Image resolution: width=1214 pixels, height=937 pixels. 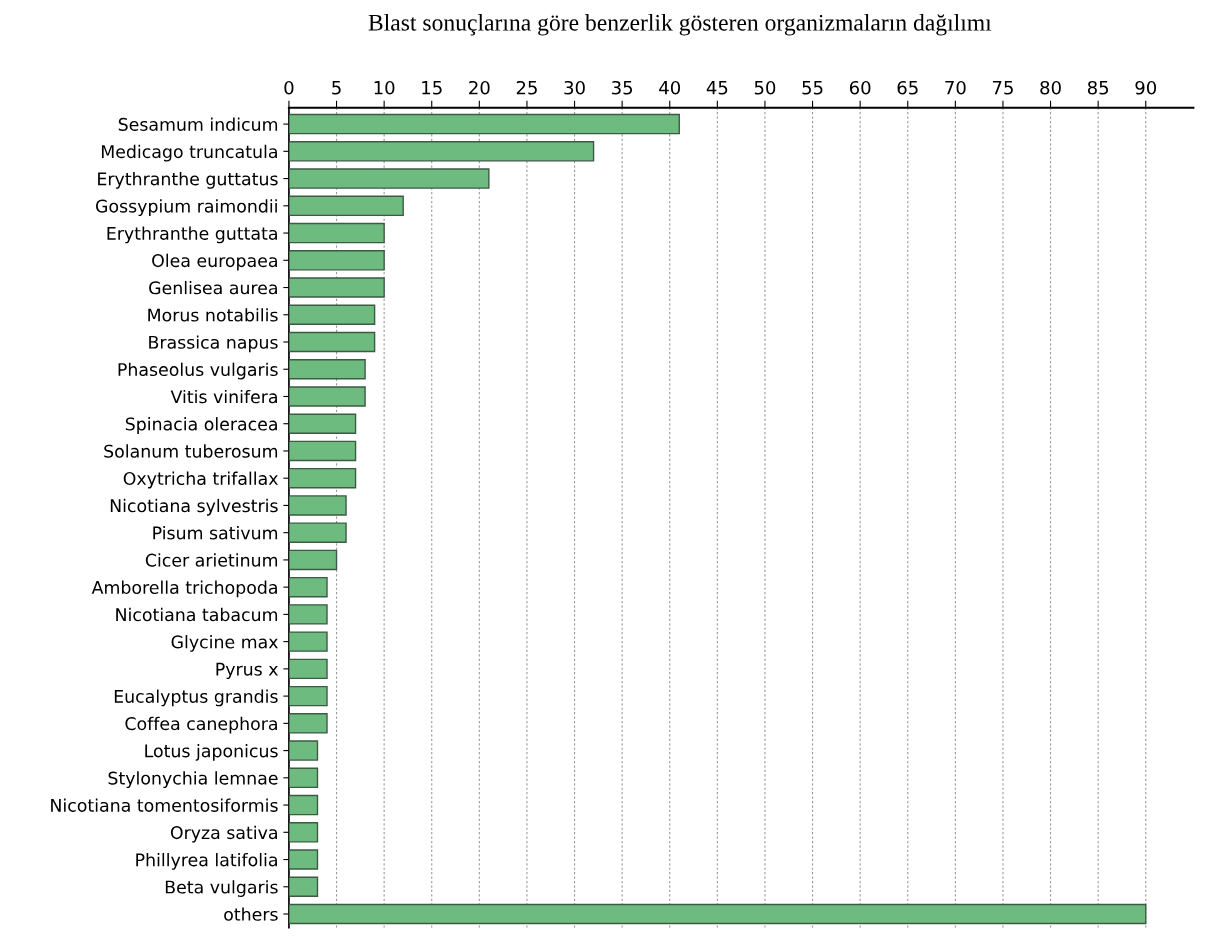 I want to click on x-tick-label: 20, so click(x=479, y=87).